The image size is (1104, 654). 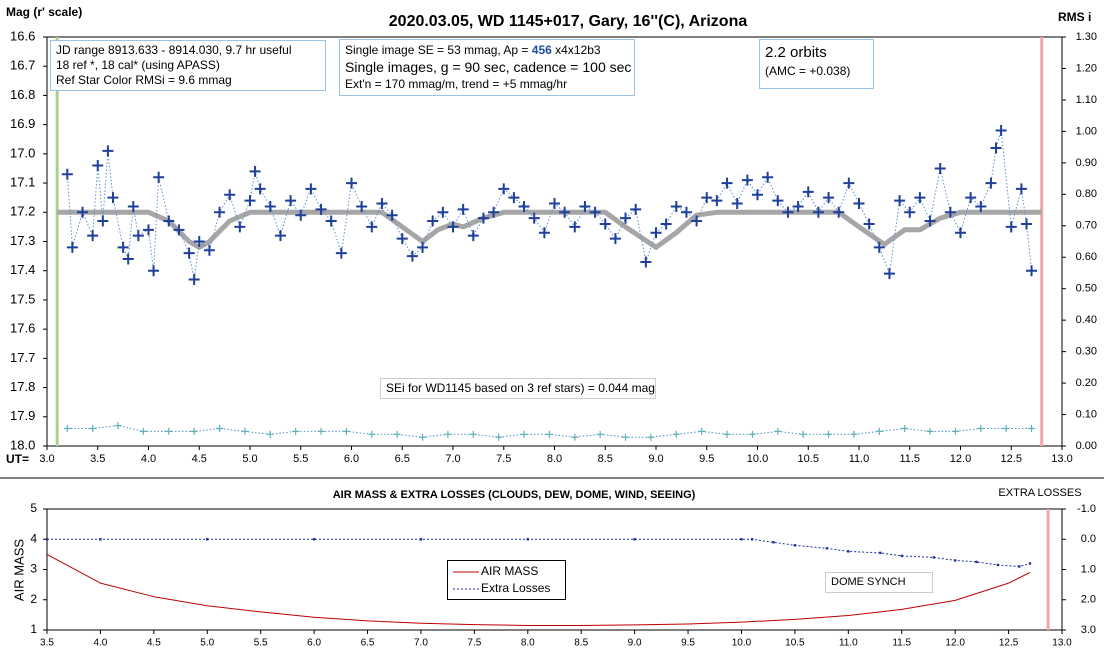 What do you see at coordinates (1086, 194) in the screenshot?
I see `y2-tick-label: 0.80` at bounding box center [1086, 194].